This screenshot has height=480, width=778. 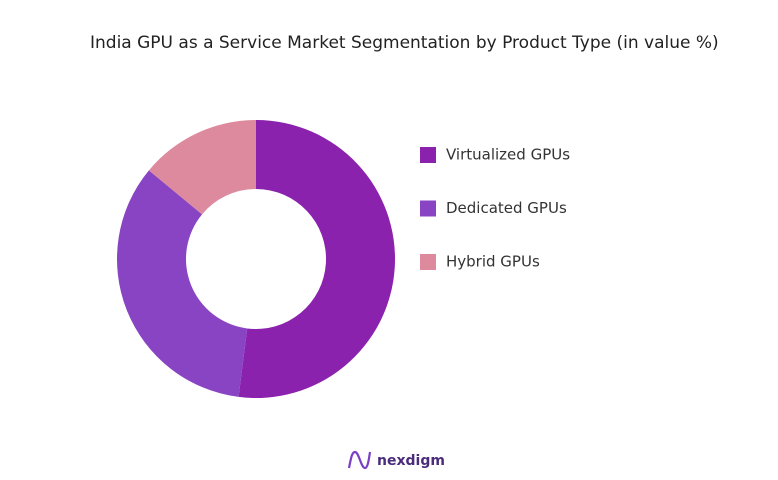 I want to click on logo: nexdigm, so click(x=396, y=460).